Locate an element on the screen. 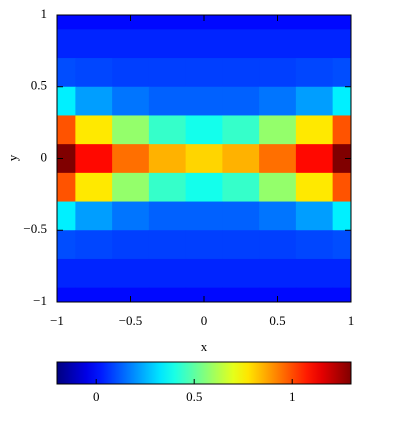 This screenshot has height=442, width=409. x-tick-label: 0.5 is located at coordinates (277, 320).